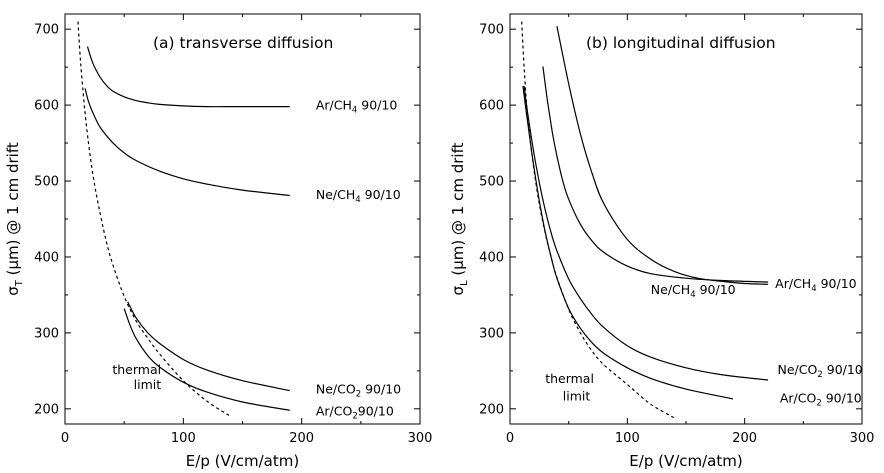 This screenshot has width=884, height=473. Describe the element at coordinates (208, 346) in the screenshot. I see `series-line-ne-co2` at that location.